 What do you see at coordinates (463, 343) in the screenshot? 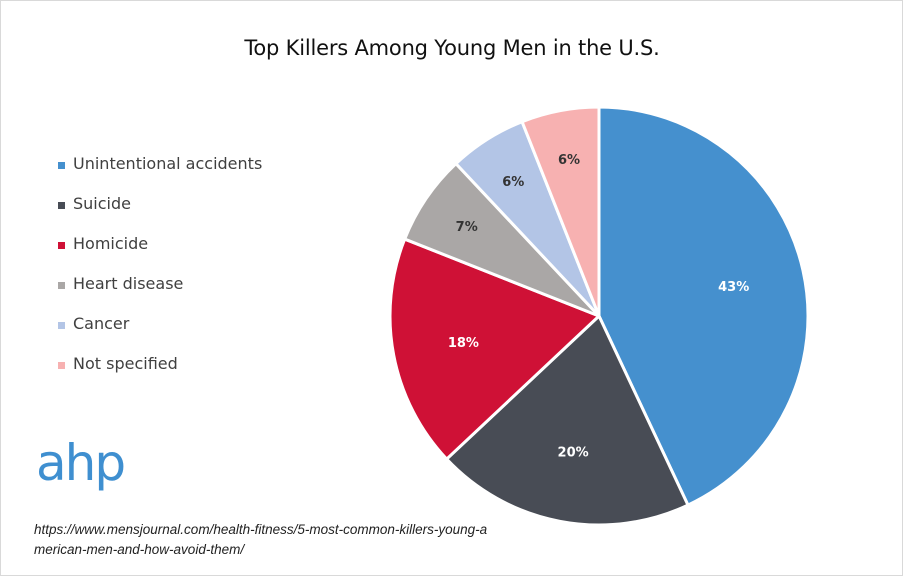
I see `data-label: 18%` at bounding box center [463, 343].